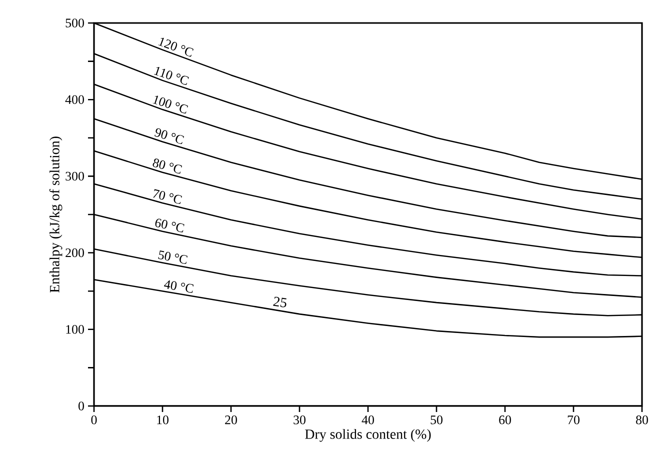  What do you see at coordinates (55, 214) in the screenshot?
I see `y-axis-title: Enthalpy (kJ/kg of solution)` at bounding box center [55, 214].